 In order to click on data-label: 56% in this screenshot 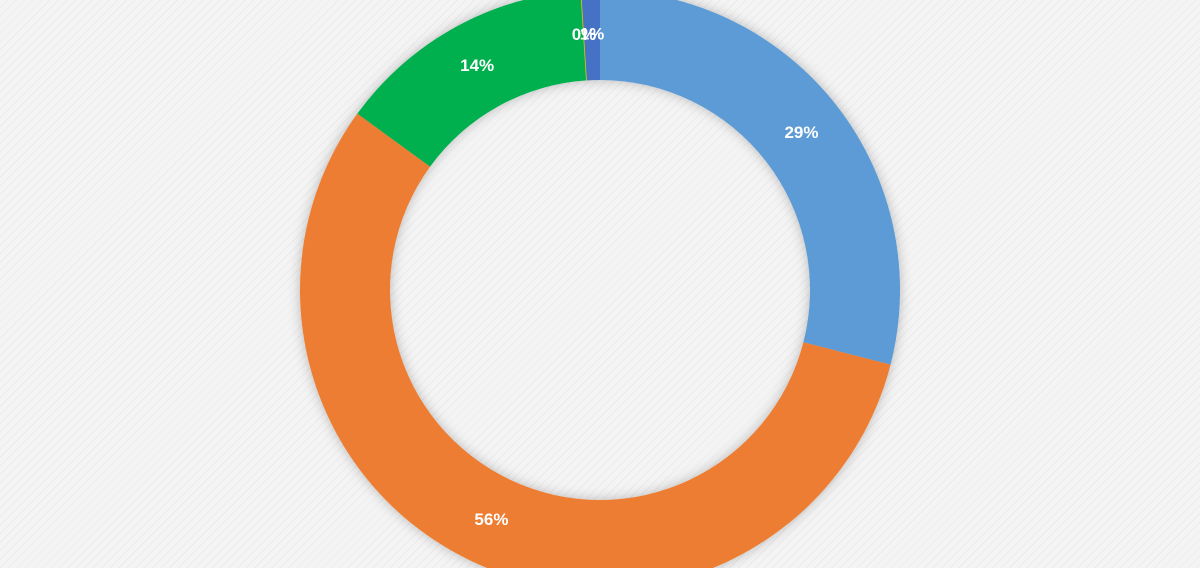, I will do `click(491, 519)`.